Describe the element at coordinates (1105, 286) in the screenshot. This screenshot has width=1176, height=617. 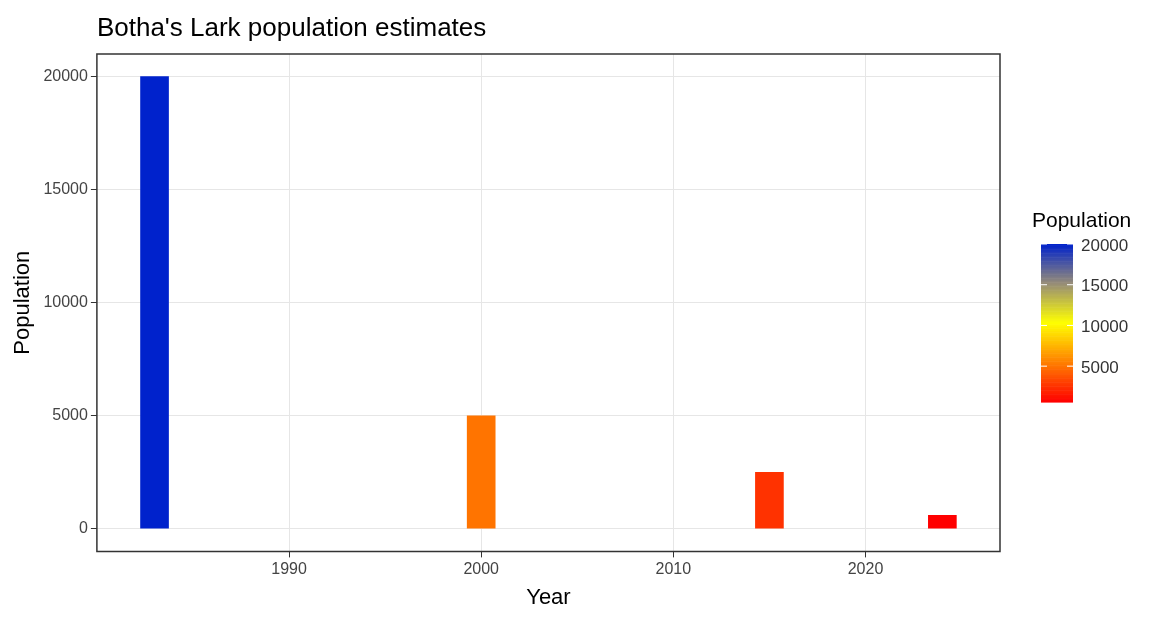
I see `color-bar-label: 15000` at that location.